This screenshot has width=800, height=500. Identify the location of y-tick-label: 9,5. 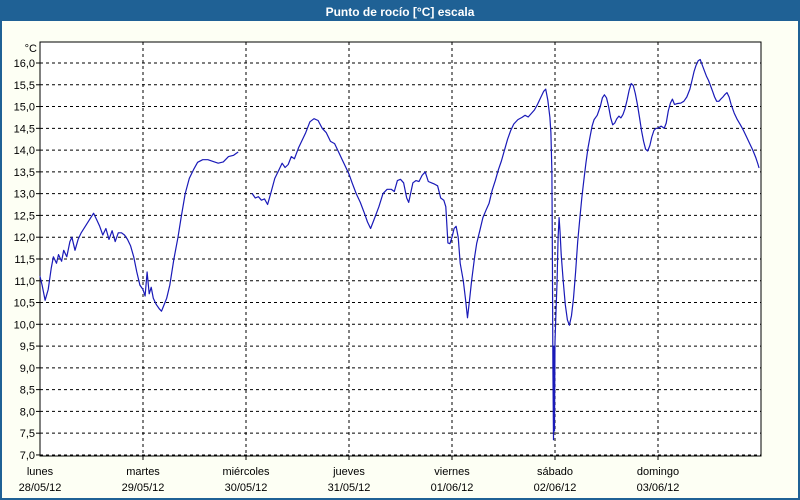
(27, 347).